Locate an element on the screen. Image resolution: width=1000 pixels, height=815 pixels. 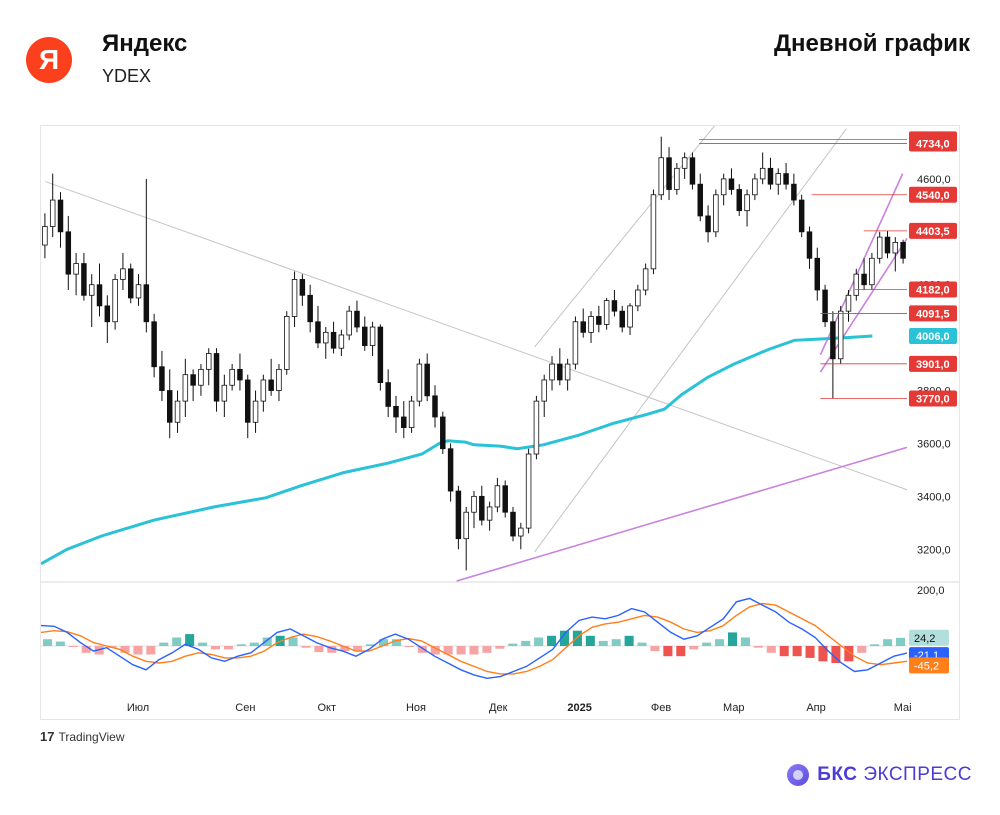
bcs-logo-icon is located at coordinates (798, 775).